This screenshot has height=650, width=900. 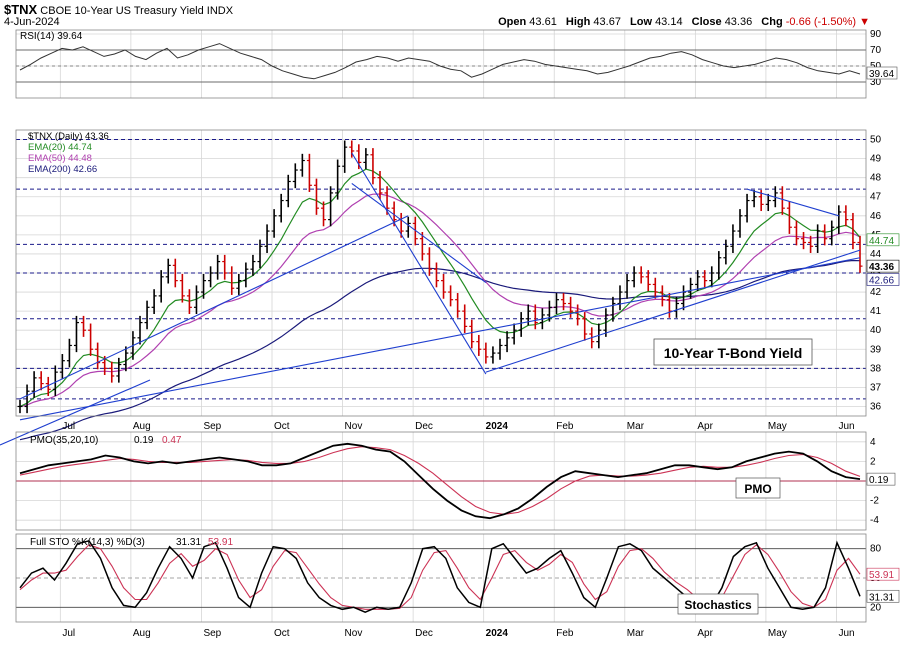 What do you see at coordinates (758, 488) in the screenshot?
I see `pmo-annotation-box` at bounding box center [758, 488].